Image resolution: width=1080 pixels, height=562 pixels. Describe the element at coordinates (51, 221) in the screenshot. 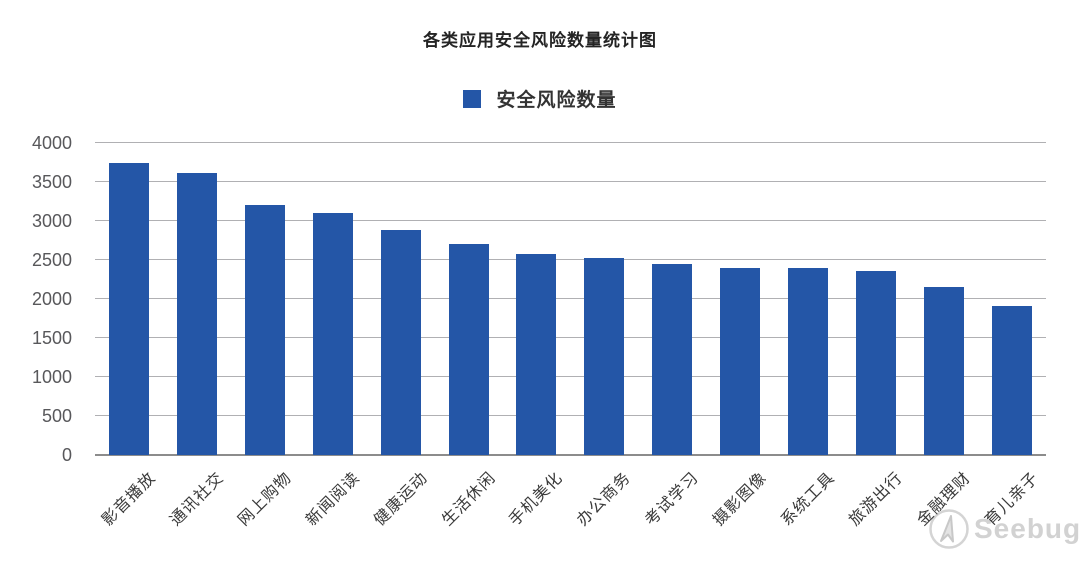

I see `y-tick-label: 3000` at that location.